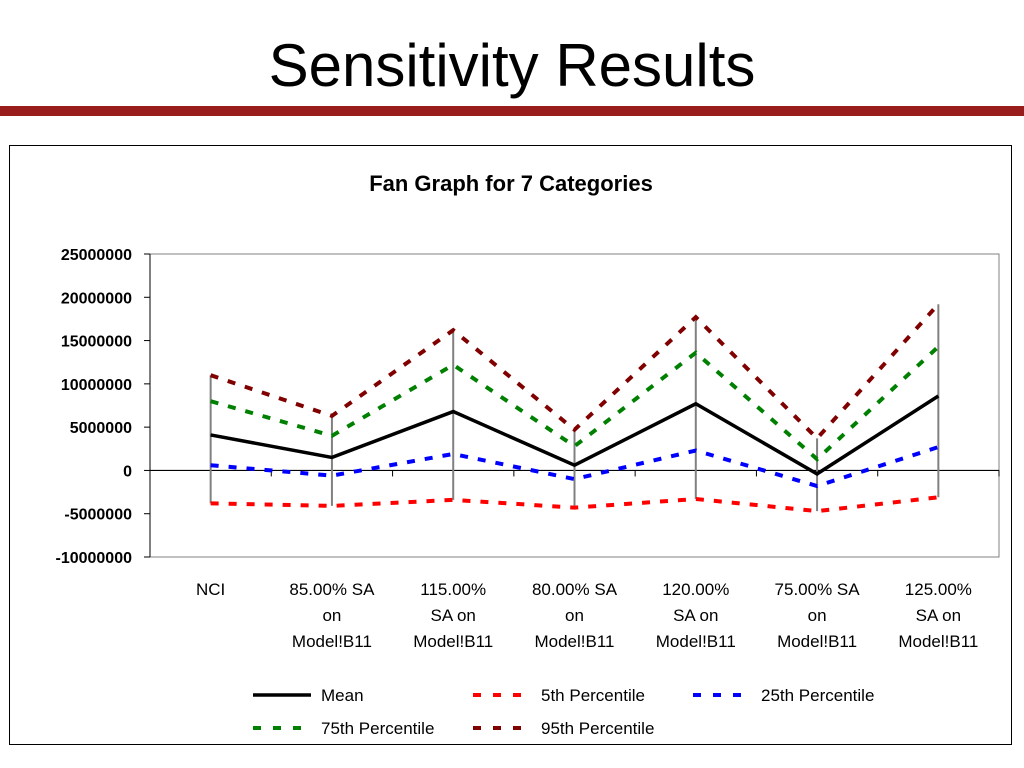 Image resolution: width=1024 pixels, height=768 pixels. Describe the element at coordinates (593, 695) in the screenshot. I see `legend-label: 5th Percentile` at that location.